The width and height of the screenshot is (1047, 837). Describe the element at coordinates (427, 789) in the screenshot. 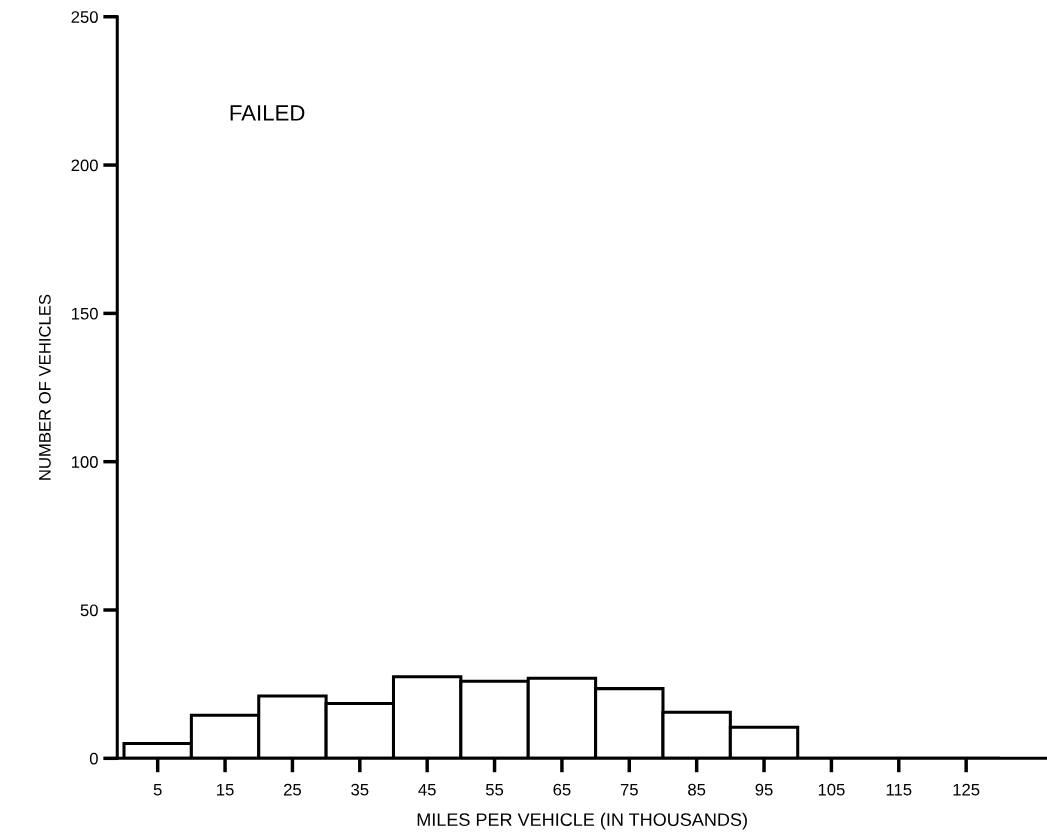

I see `x-tick-label: 45` at that location.